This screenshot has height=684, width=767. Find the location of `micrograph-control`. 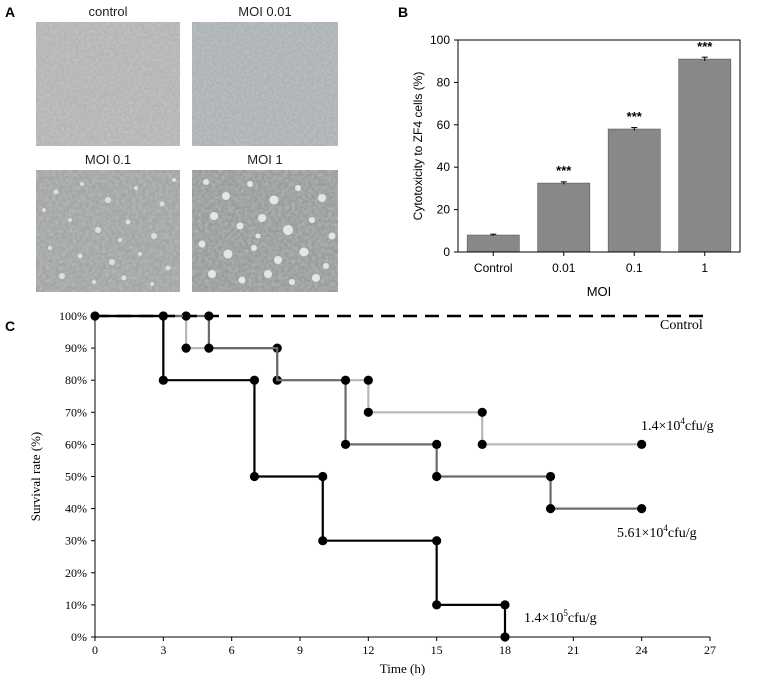

micrograph-control is located at coordinates (108, 84).